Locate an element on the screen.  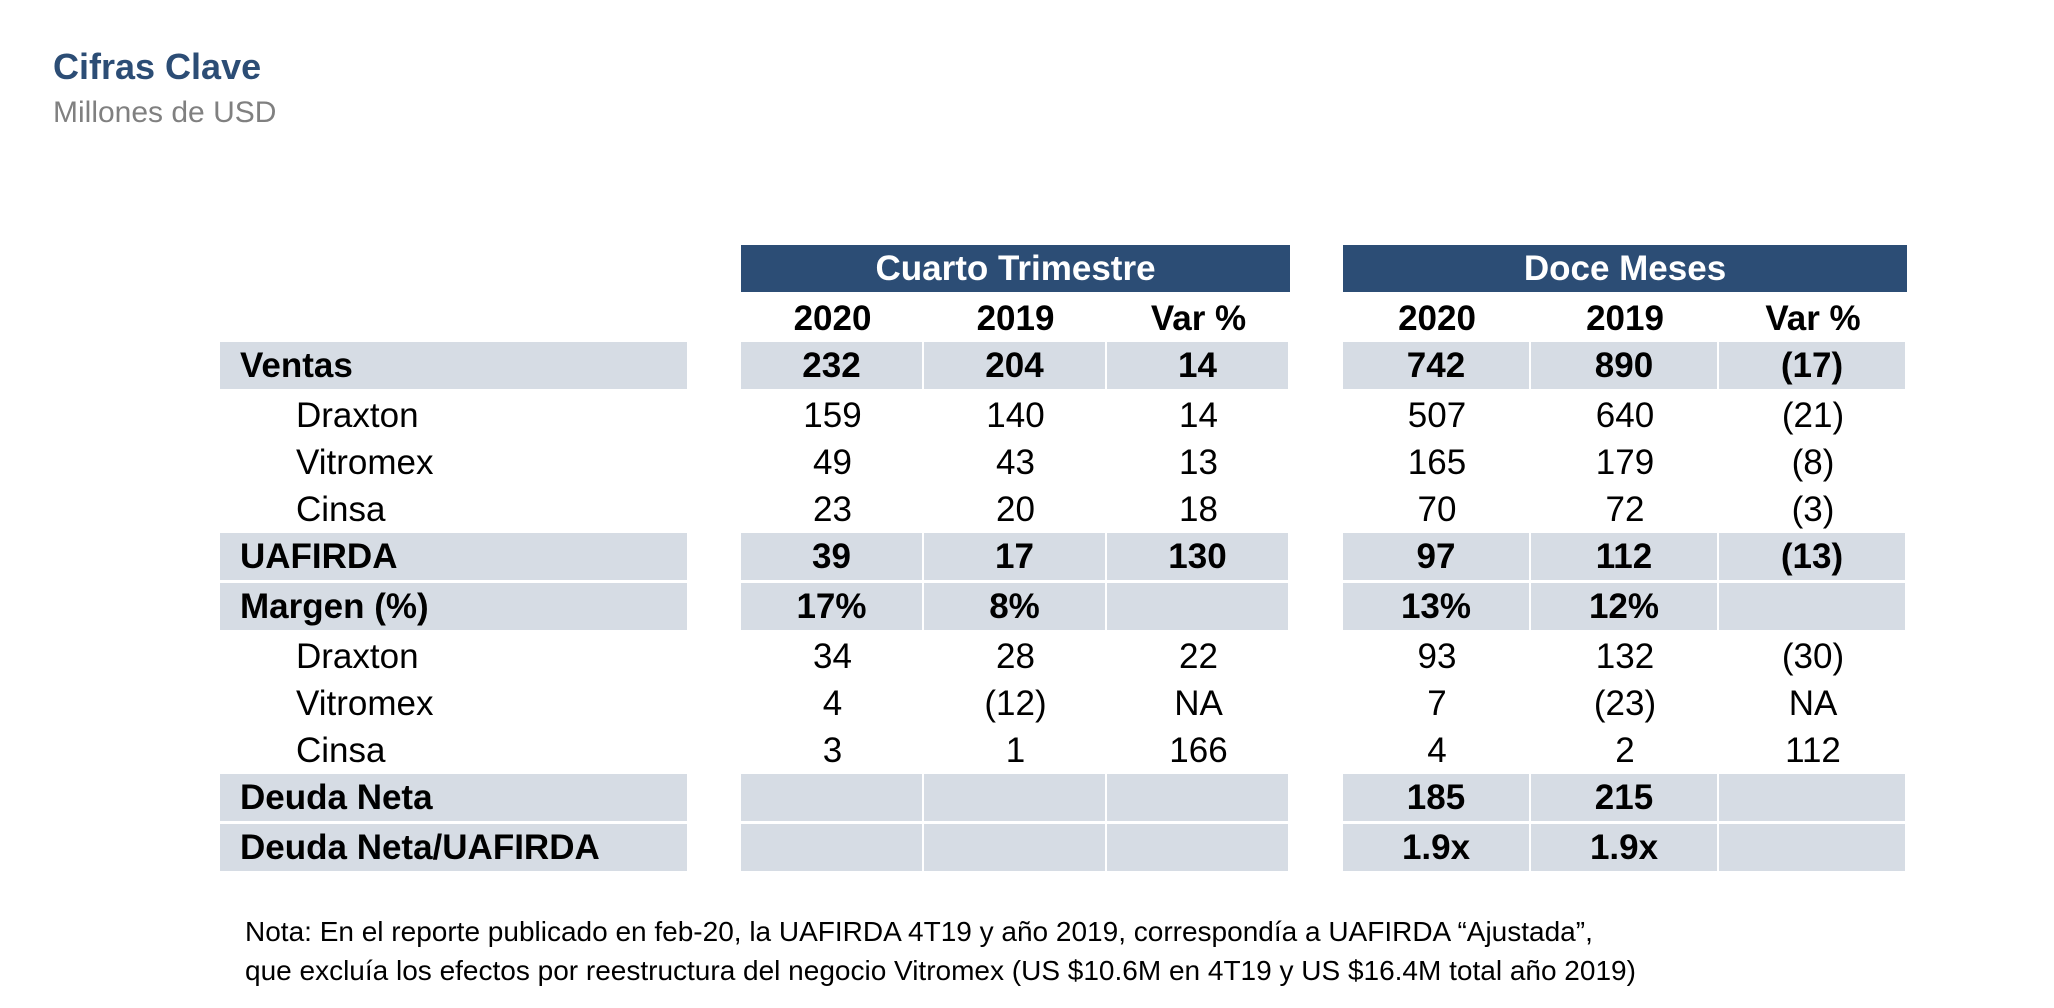
row-label: Vitromex is located at coordinates (365, 703).